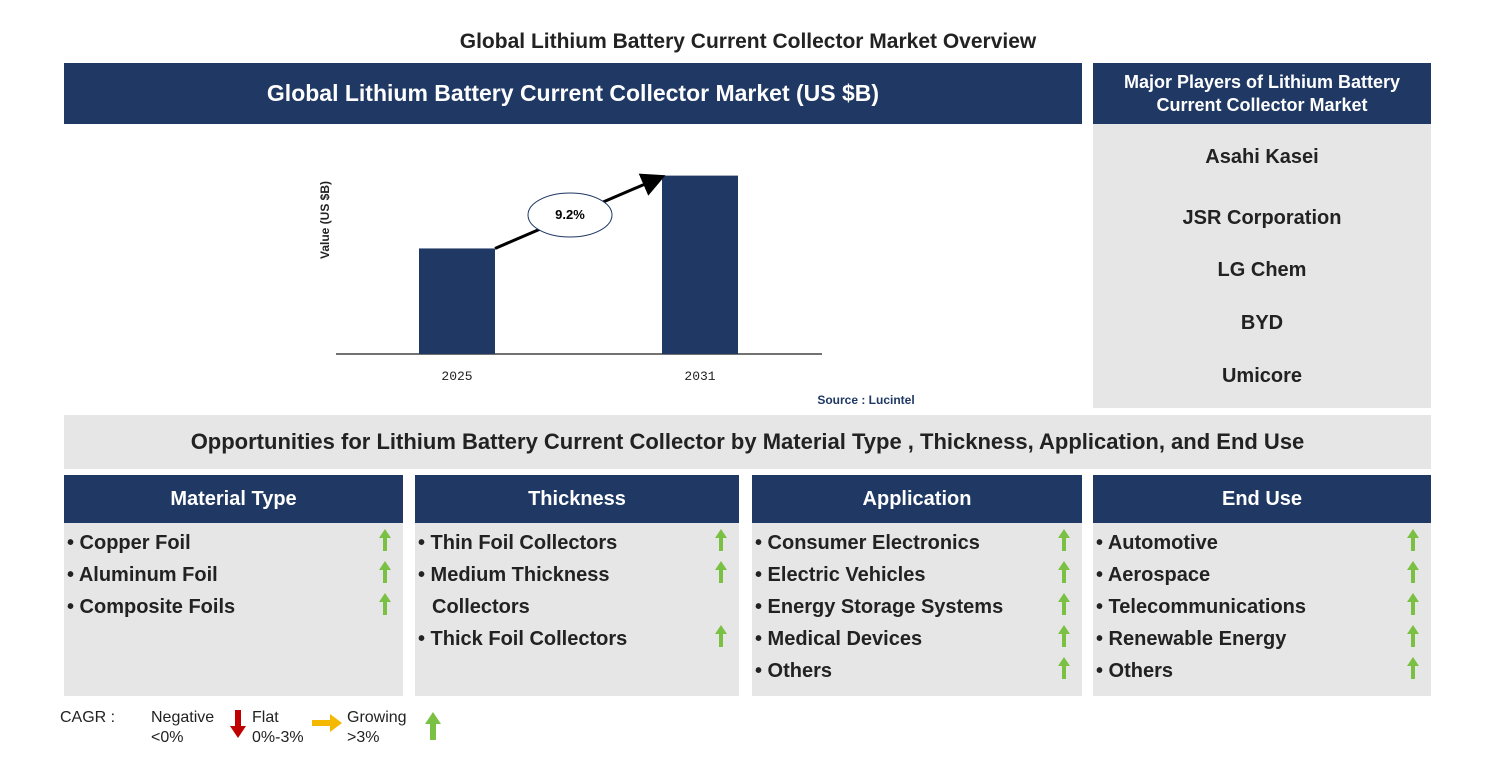 The width and height of the screenshot is (1496, 758). I want to click on segment-item: • Telecommunications, so click(1201, 607).